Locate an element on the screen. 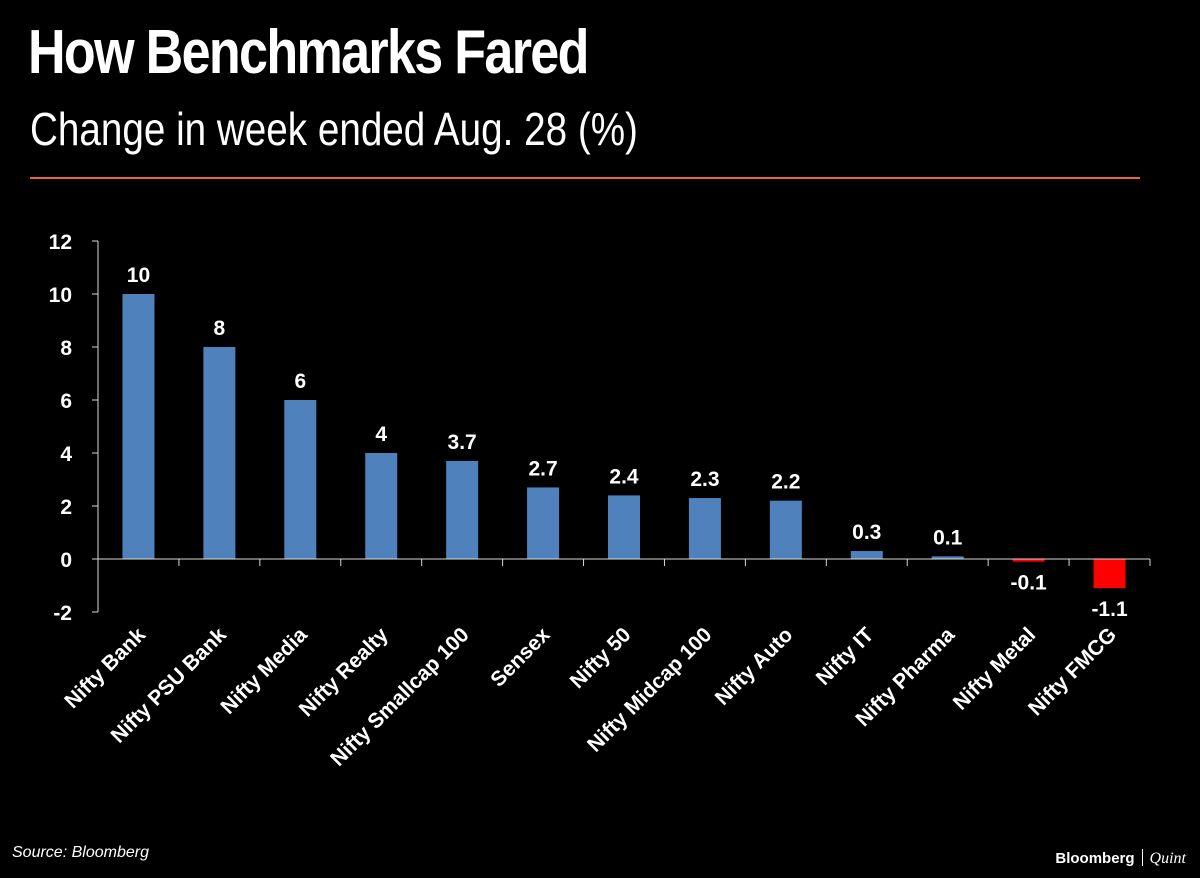 The width and height of the screenshot is (1200, 878). y-axis: 12 10 8 6 4 2 0 -2 is located at coordinates (74, 428).